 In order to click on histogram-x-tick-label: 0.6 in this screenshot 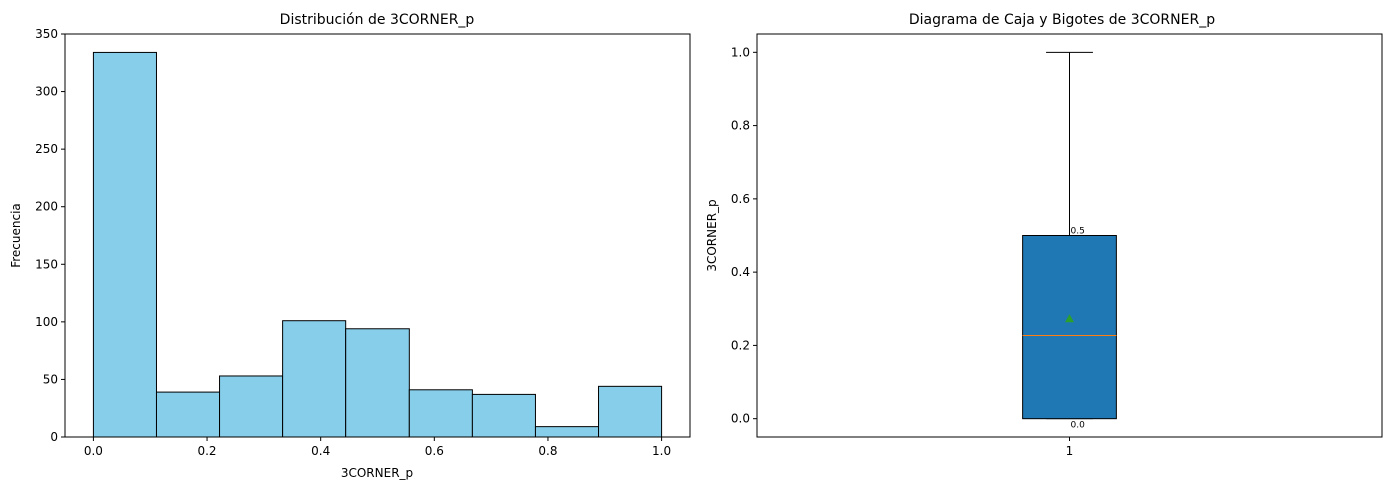, I will do `click(434, 451)`.